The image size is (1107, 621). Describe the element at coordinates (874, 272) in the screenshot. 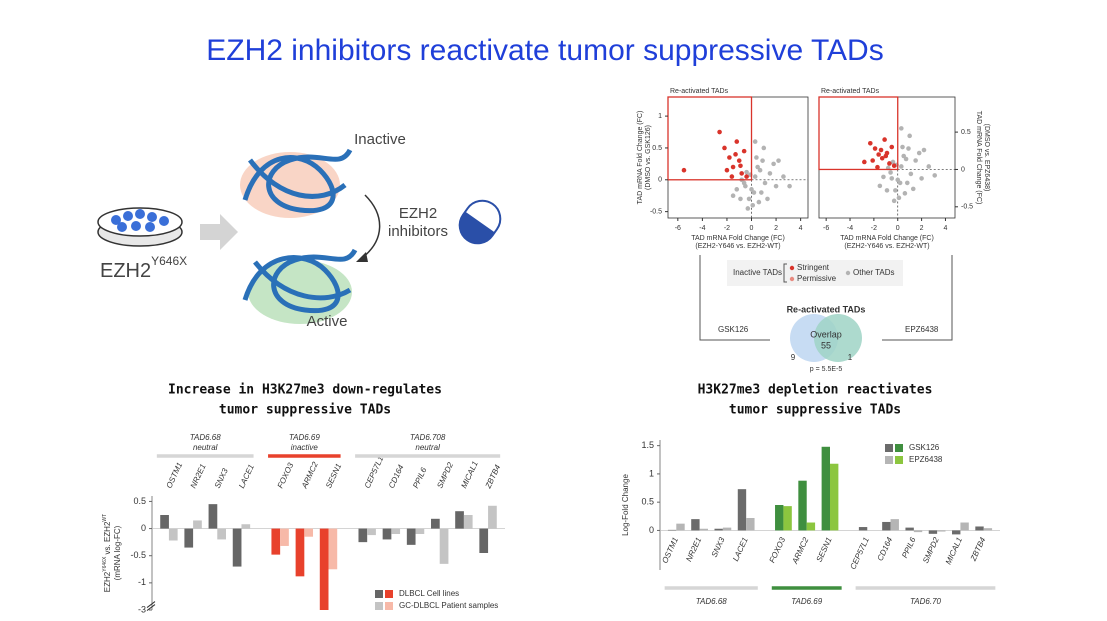

I see `legend-label: Other TADs` at that location.